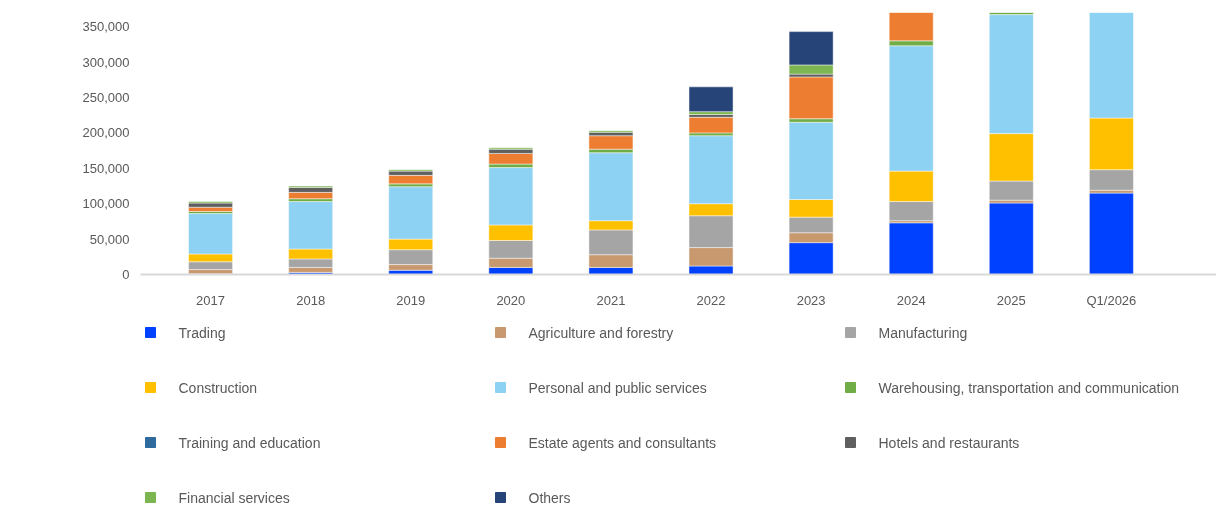  I want to click on y-tick-label: 300,000, so click(106, 62).